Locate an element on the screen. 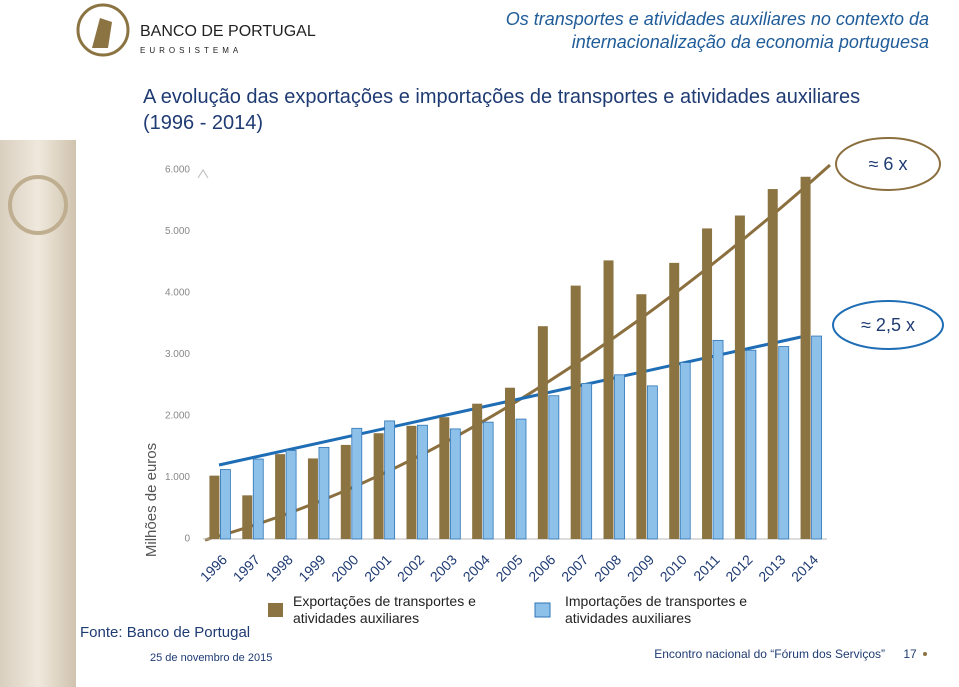 This screenshot has height=687, width=959. x-tick-label: 1996 is located at coordinates (213, 567).